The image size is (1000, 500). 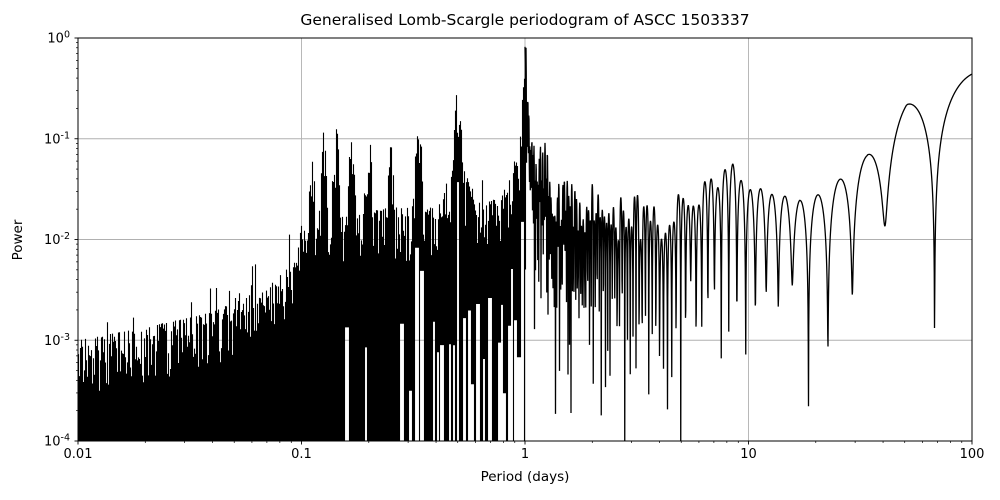 I want to click on x-tick-label: 0.01, so click(x=78, y=454).